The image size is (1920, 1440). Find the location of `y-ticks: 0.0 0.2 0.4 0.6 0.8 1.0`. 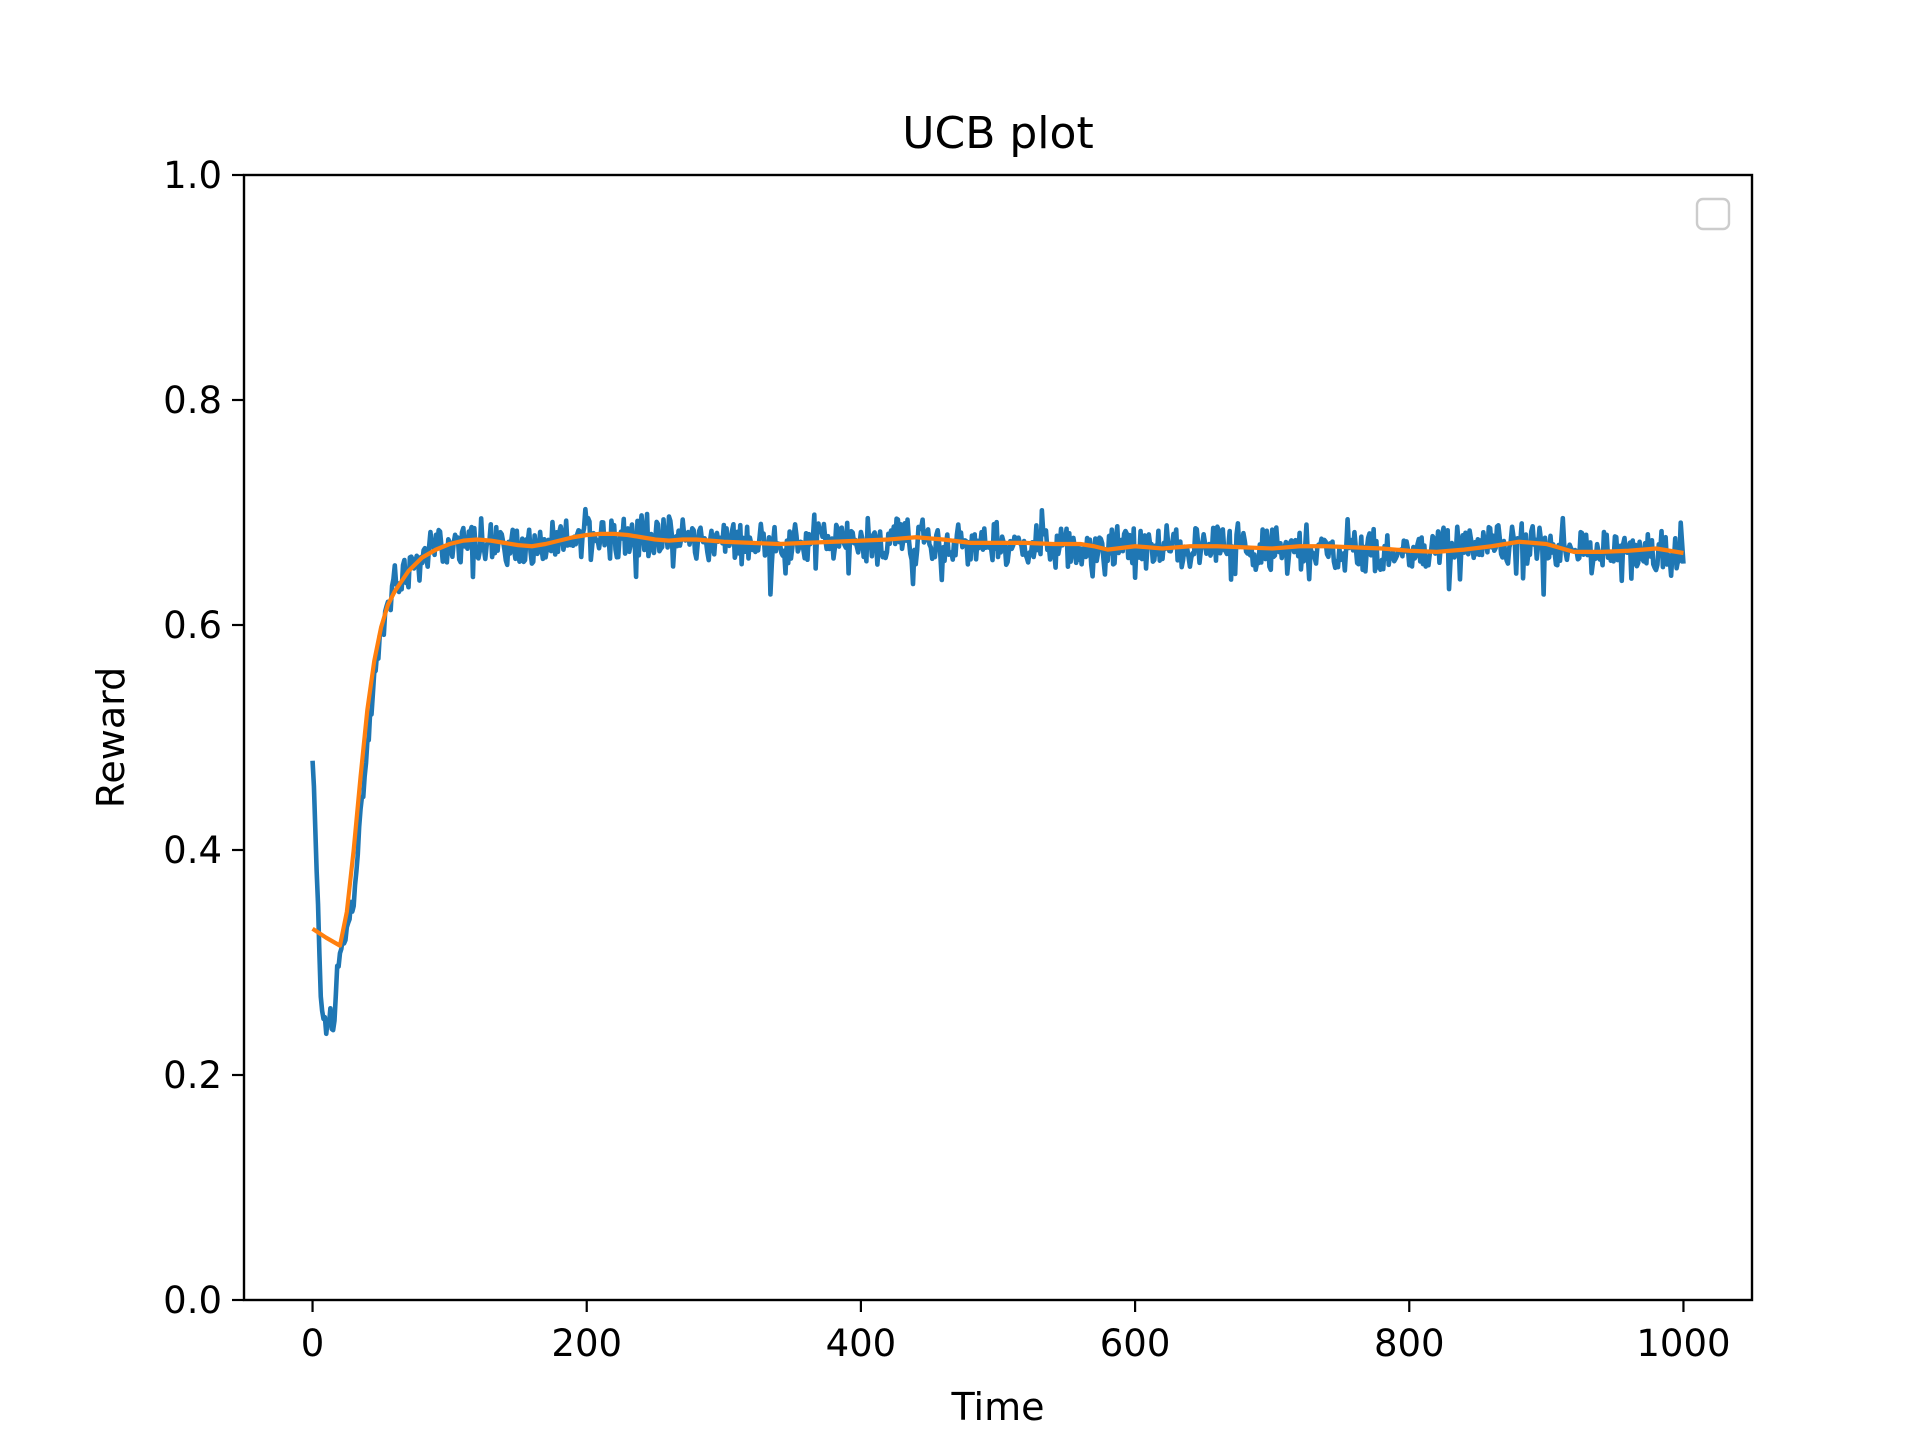

y-ticks: 0.0 0.2 0.4 0.6 0.8 1.0 is located at coordinates (203, 738).